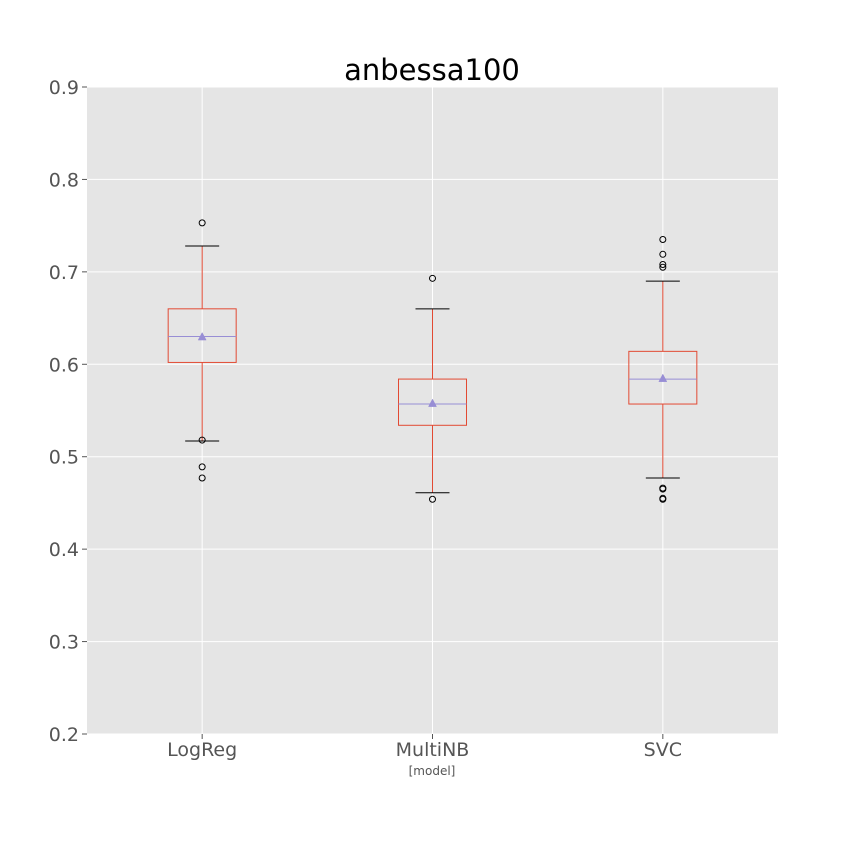  I want to click on x-axis-label: [model], so click(432, 771).